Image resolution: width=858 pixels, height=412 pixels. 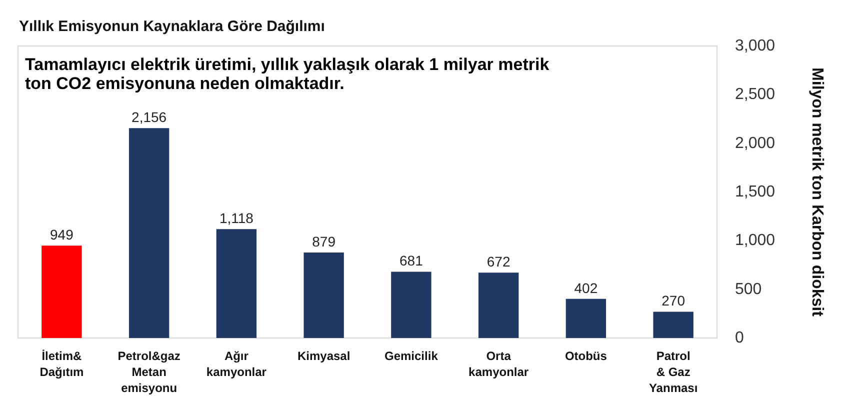 I want to click on x-tick-label: Petrol&gaz Metan emisyonu, so click(x=149, y=372).